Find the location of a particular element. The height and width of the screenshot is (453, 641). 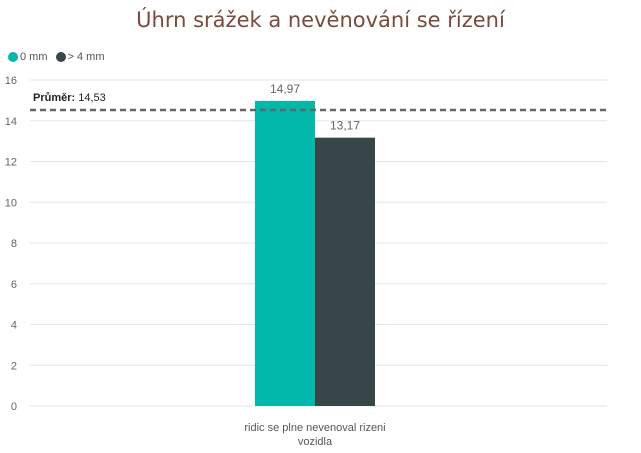

x-category-label: vozidla is located at coordinates (315, 442).